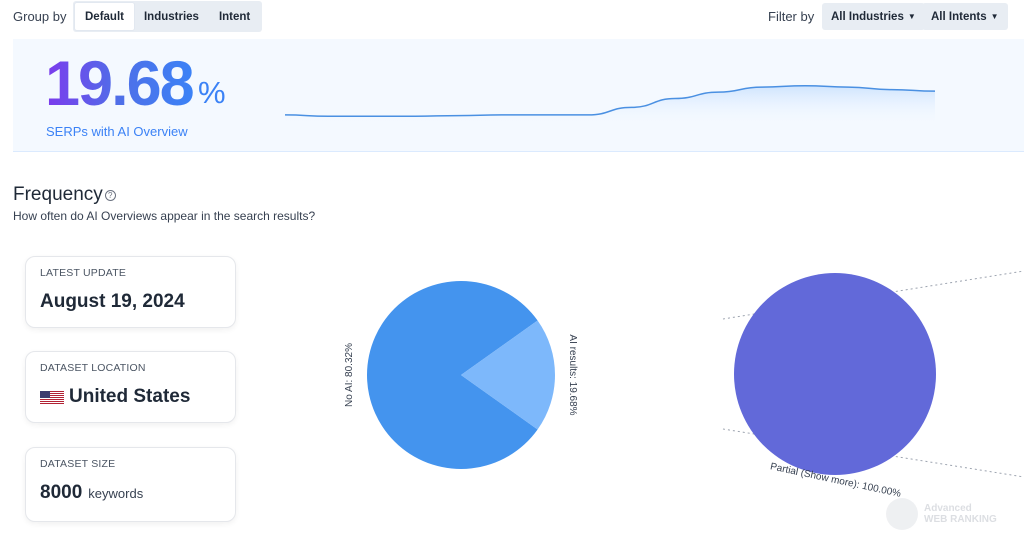  I want to click on pie-label-ai-results: AI results: 19.68%, so click(572, 374).